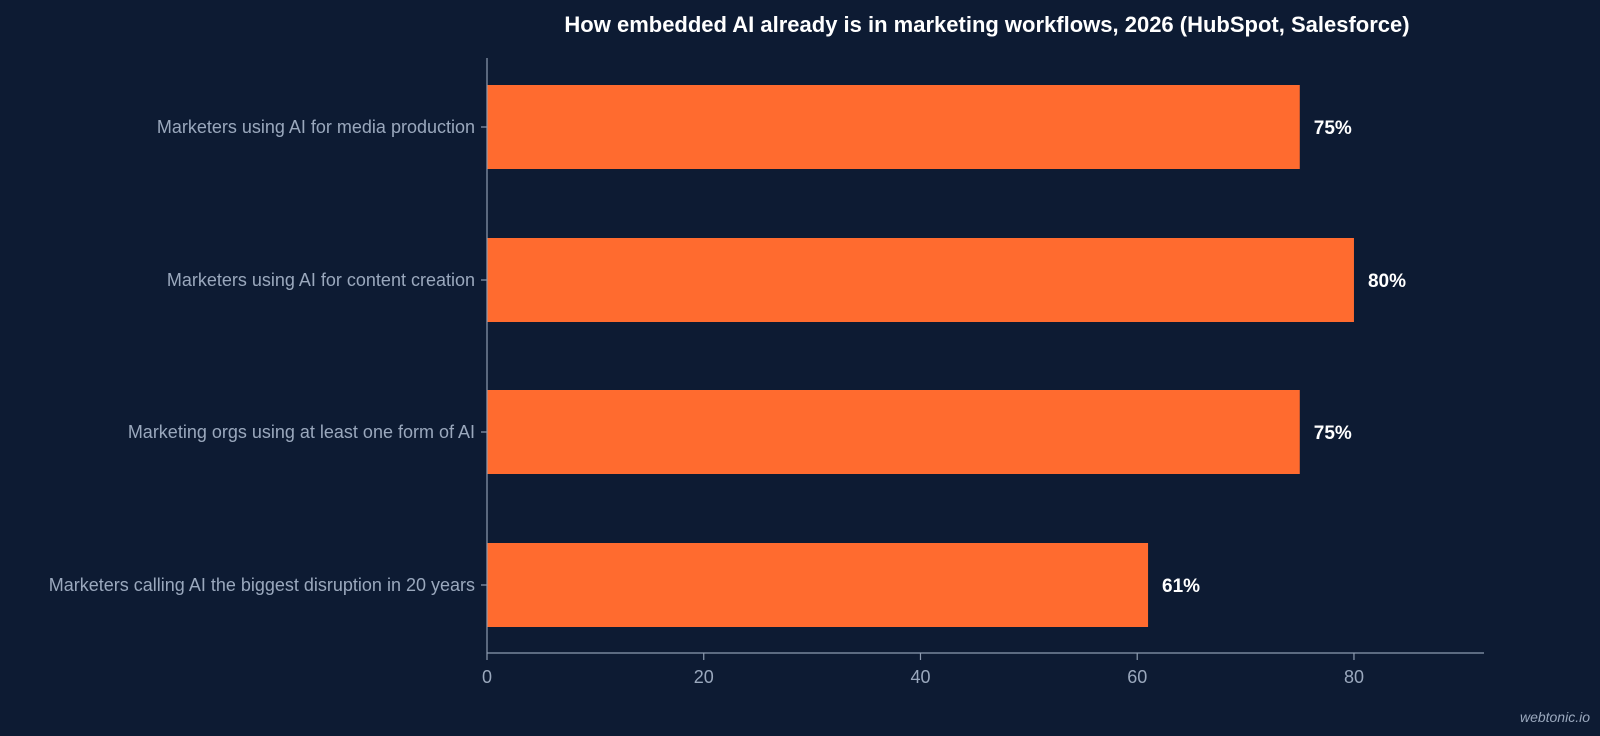 This screenshot has height=736, width=1600. Describe the element at coordinates (1333, 128) in the screenshot. I see `data-label-1: 75%` at that location.